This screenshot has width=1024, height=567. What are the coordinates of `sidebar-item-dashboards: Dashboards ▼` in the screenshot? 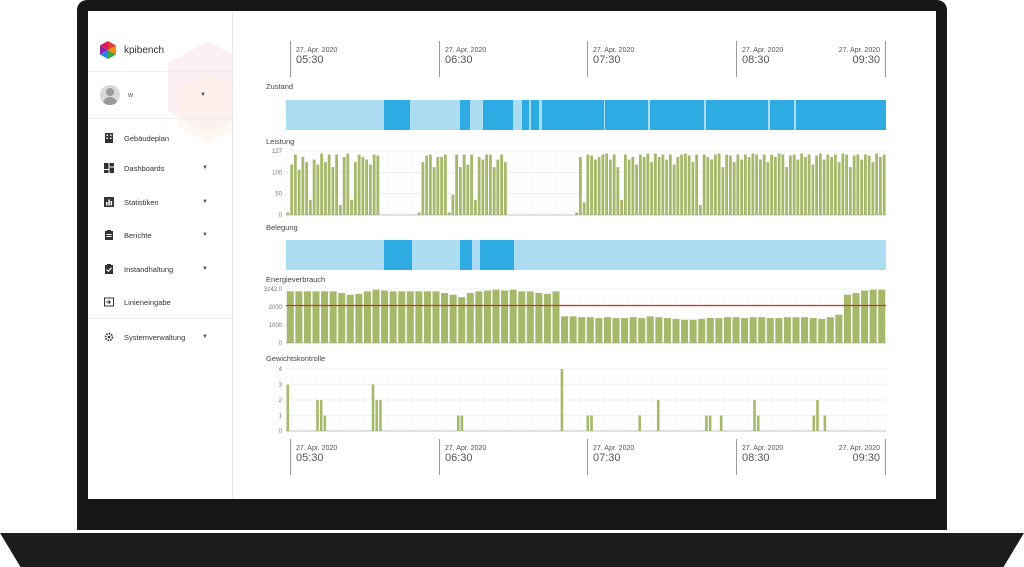 It's located at (160, 168).